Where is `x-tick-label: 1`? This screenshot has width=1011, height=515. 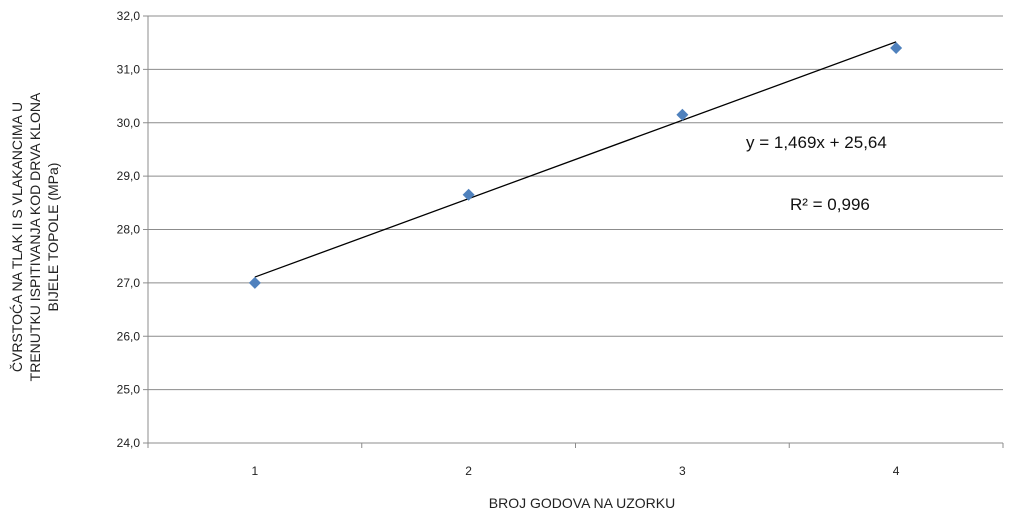 x-tick-label: 1 is located at coordinates (255, 471).